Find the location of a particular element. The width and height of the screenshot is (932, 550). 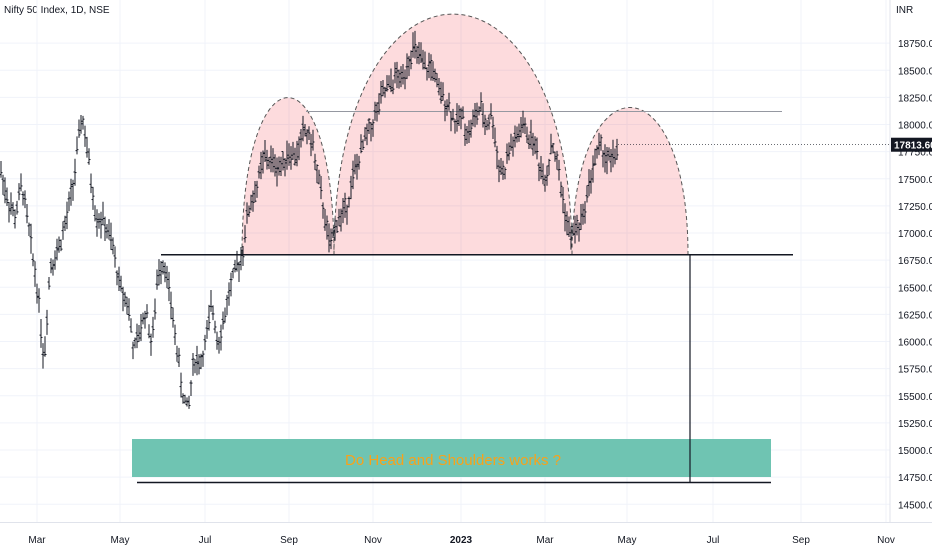

y-tick-label: 18750.00 is located at coordinates (915, 44).